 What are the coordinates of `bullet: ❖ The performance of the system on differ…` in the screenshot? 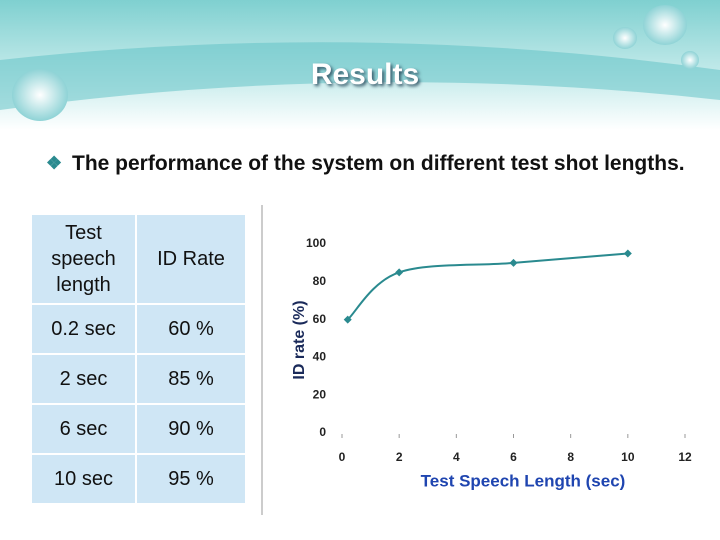 It's located at (369, 163).